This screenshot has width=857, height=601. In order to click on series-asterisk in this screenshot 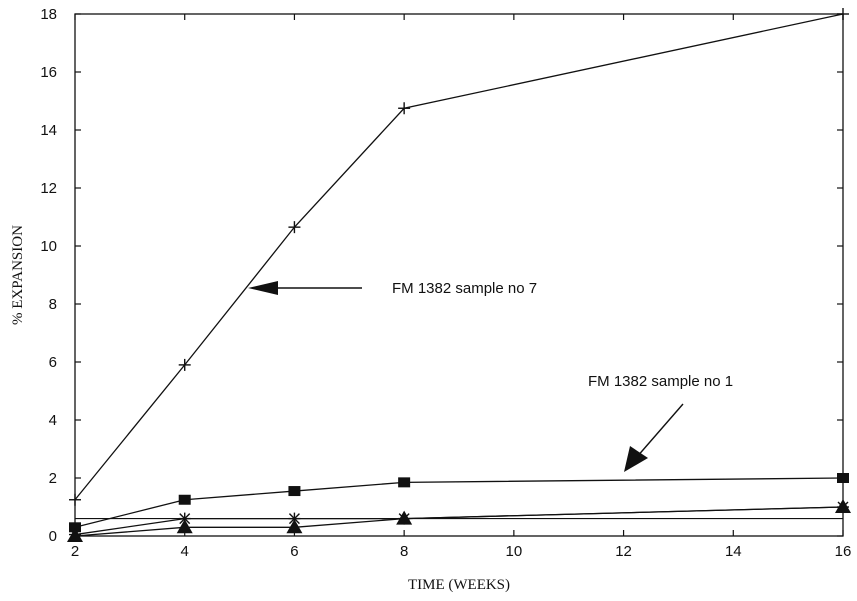, I will do `click(459, 521)`.